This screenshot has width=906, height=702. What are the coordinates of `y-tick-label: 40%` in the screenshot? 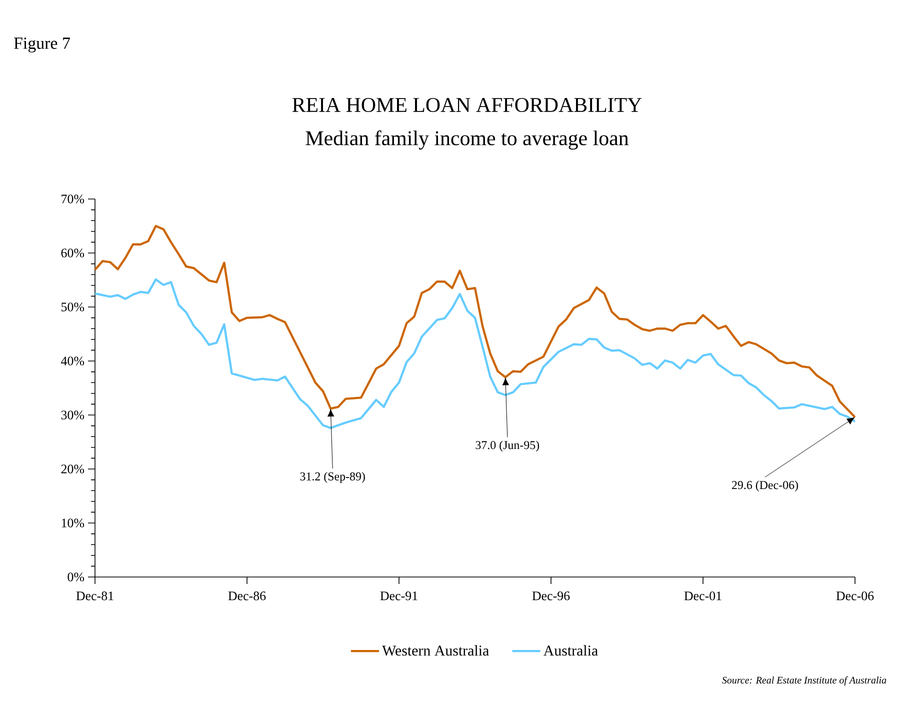 It's located at (72, 361).